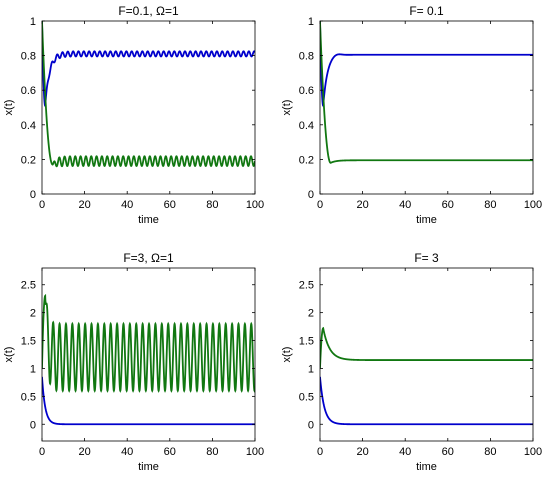 The image size is (550, 479). What do you see at coordinates (148, 11) in the screenshot?
I see `chart-title: F=0.1, Ω=1` at bounding box center [148, 11].